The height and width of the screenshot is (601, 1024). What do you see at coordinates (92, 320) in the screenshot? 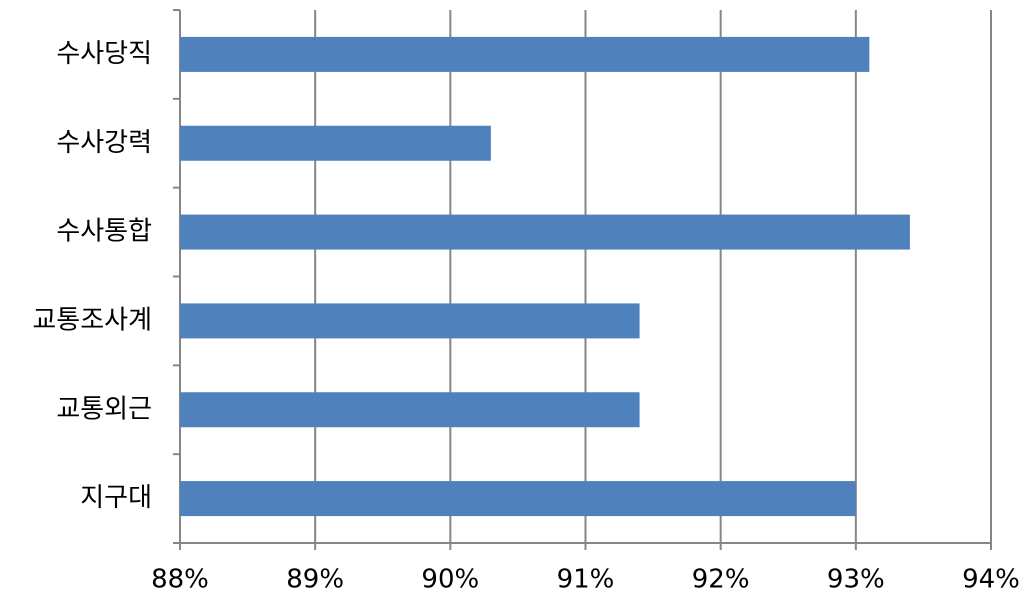
I see `y-tick-label: 교통조사계` at bounding box center [92, 320].